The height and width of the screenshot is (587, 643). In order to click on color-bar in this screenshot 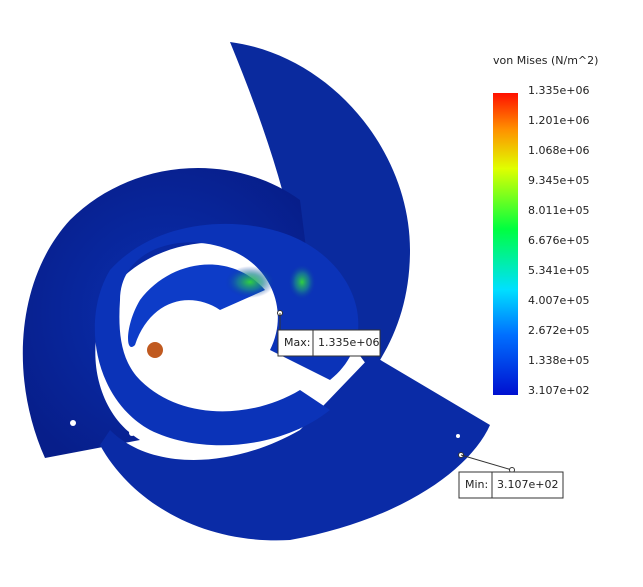, I will do `click(505, 244)`.